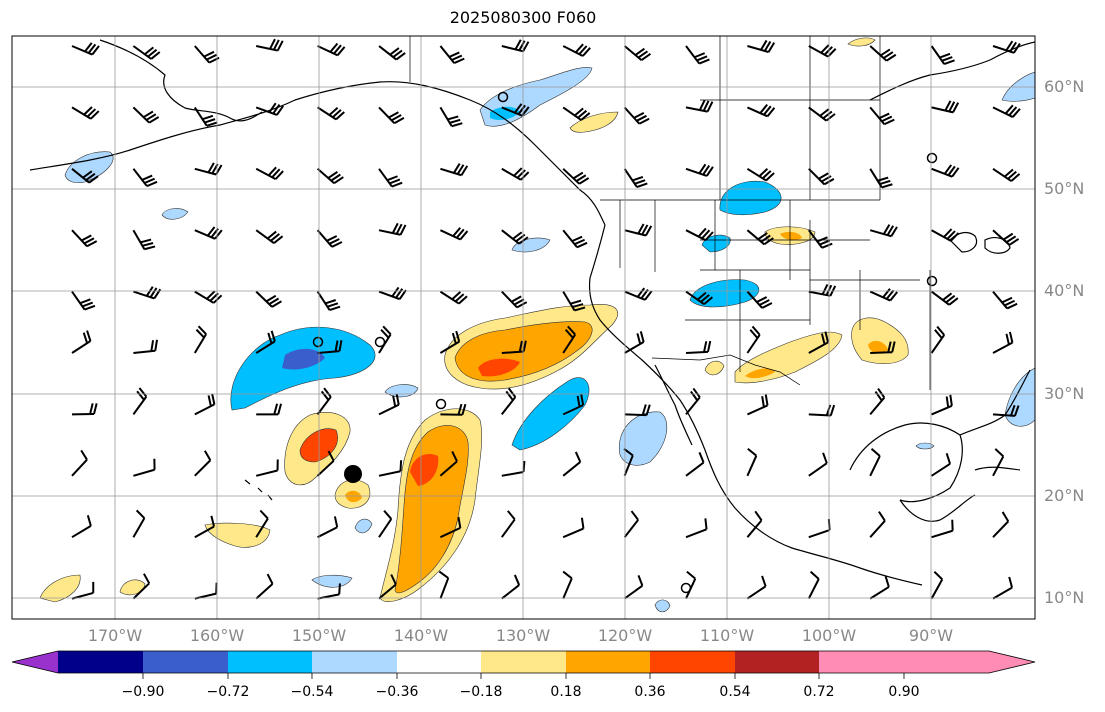 Image resolution: width=1105 pixels, height=712 pixels. Describe the element at coordinates (735, 692) in the screenshot. I see `colorbar-tick-label: 0.54` at that location.